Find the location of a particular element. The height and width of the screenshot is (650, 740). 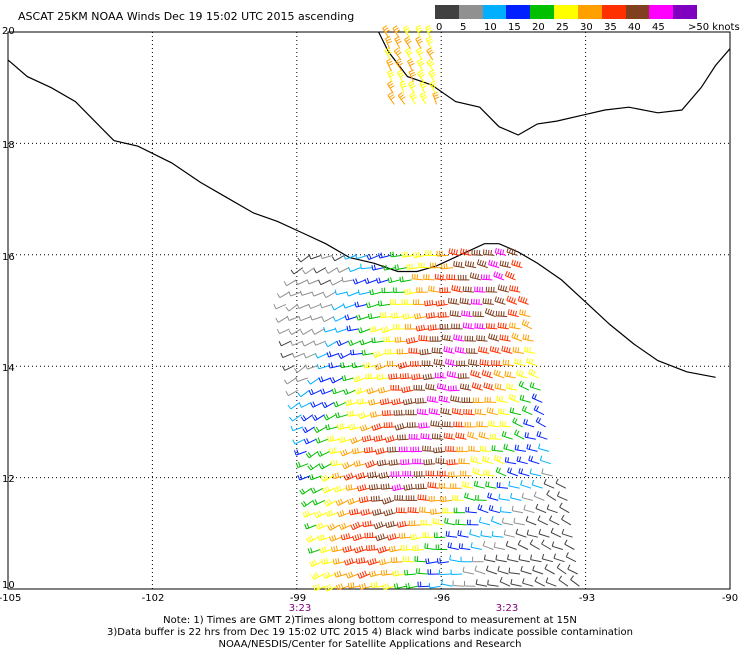

legend-swatch is located at coordinates (518, 12).